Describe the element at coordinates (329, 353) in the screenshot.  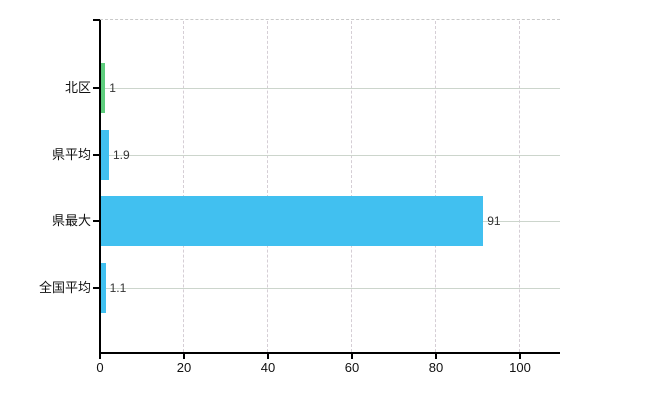
I see `x-axis-line` at that location.